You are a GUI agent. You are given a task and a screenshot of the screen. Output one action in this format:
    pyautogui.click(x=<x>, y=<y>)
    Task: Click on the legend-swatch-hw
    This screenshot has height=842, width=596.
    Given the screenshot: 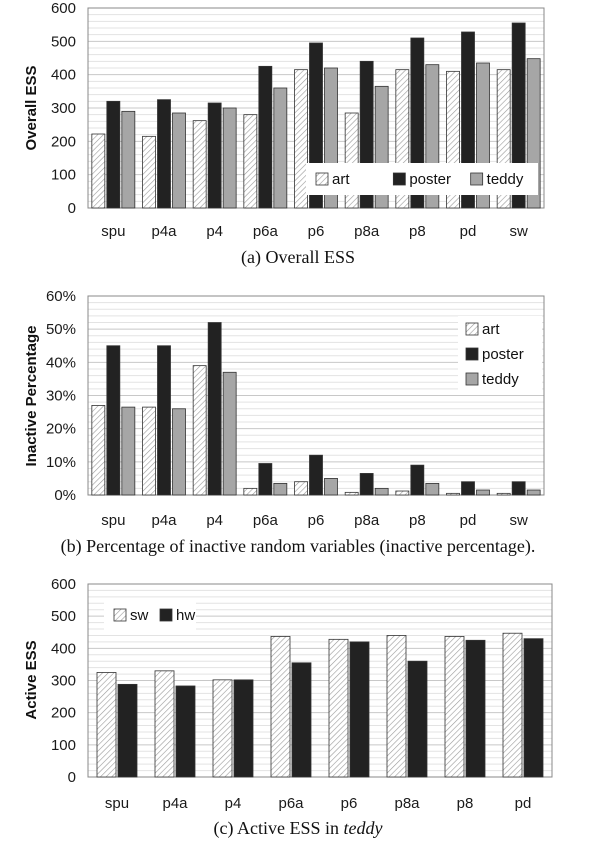 What is the action you would take?
    pyautogui.click(x=166, y=615)
    